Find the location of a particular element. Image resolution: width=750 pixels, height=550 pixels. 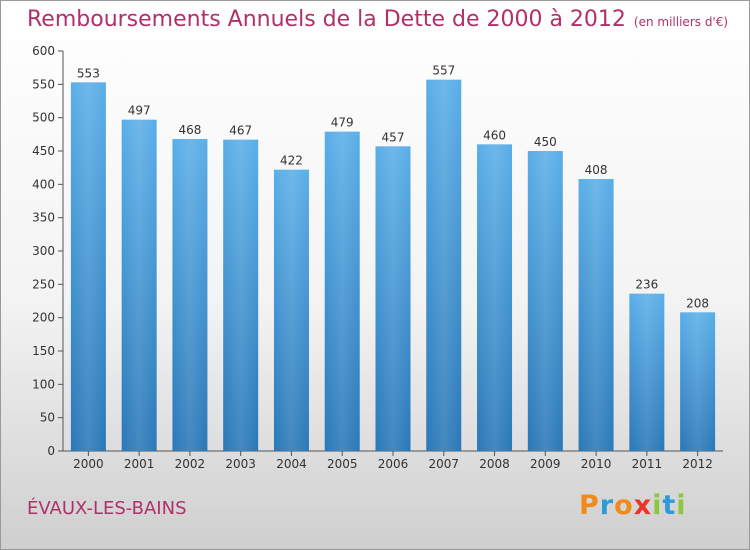

x-tick-label: 2010 is located at coordinates (596, 464).